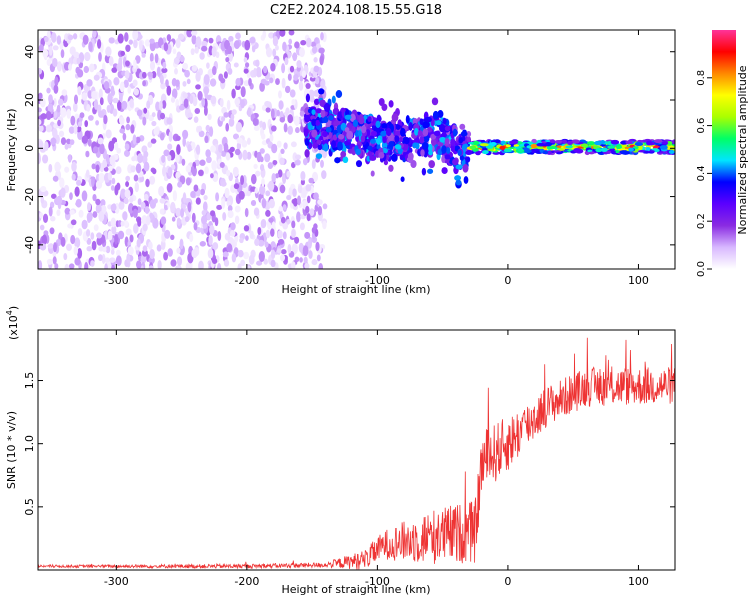  I want to click on x-tick-label: -300, so click(116, 280).